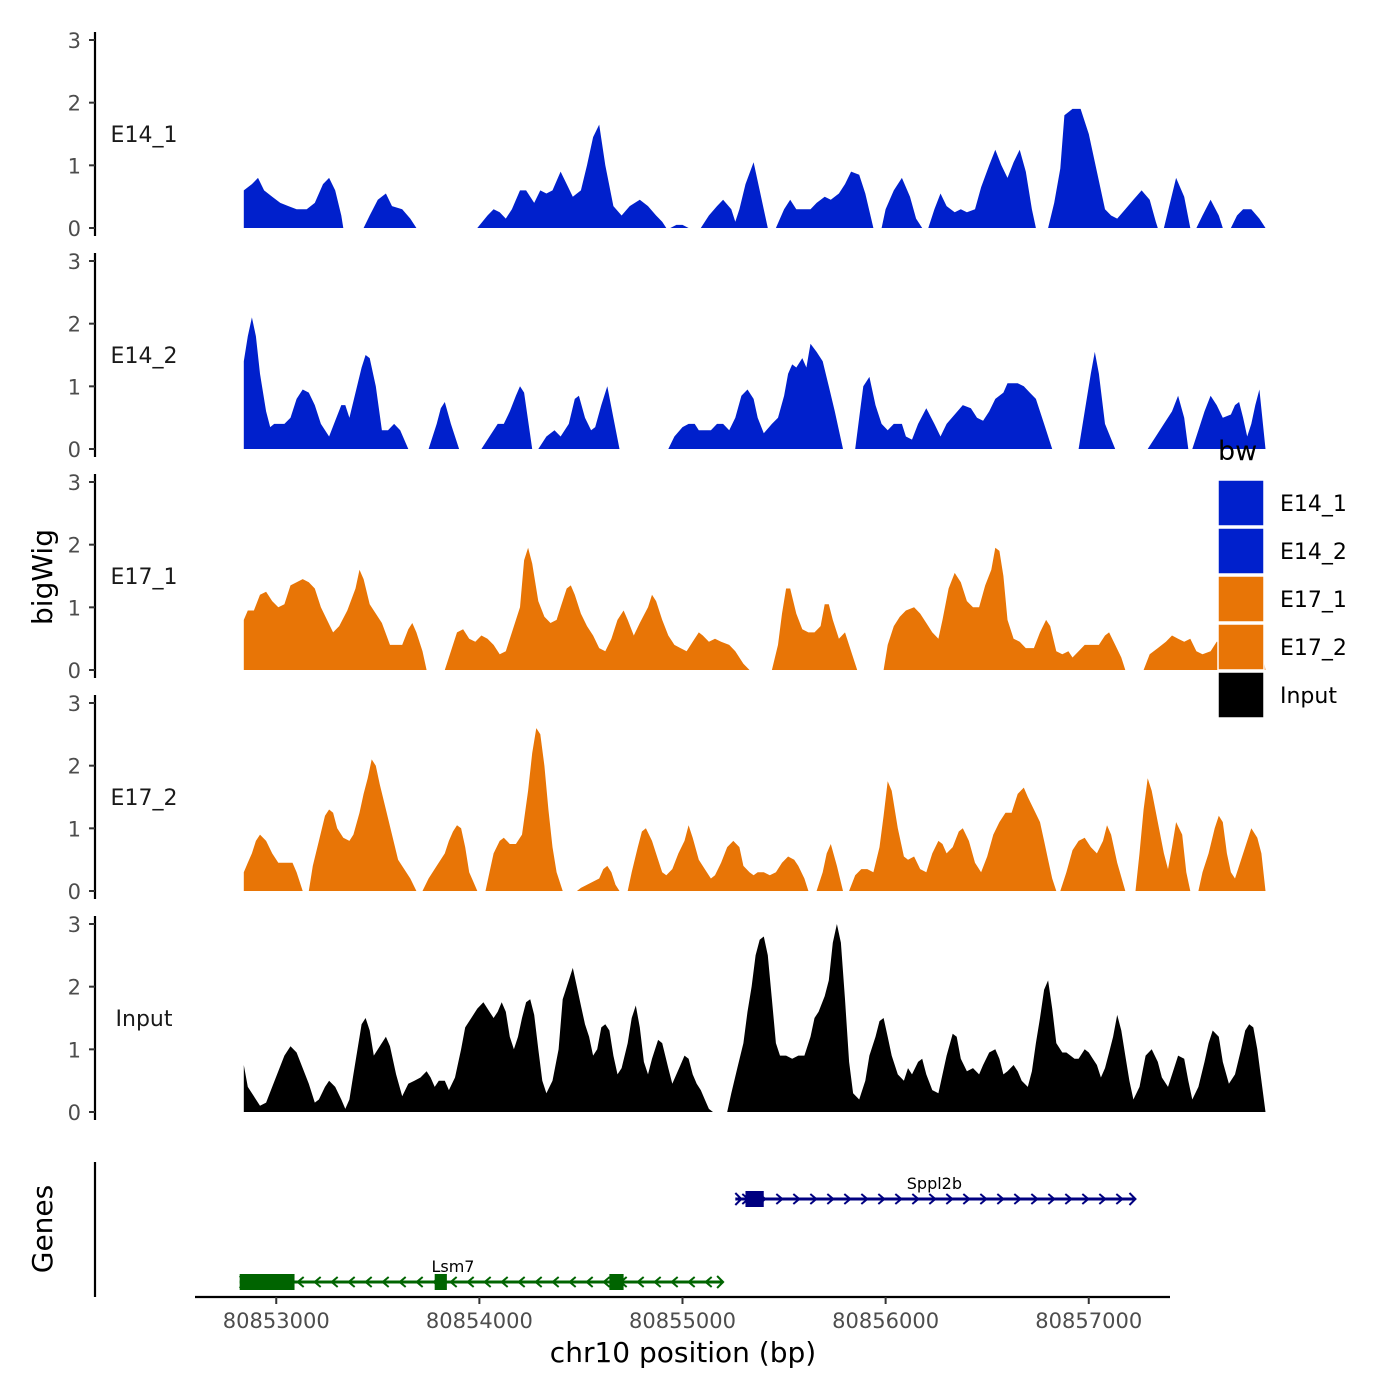  I want to click on gene-lsm7: Lsm7, so click(481, 1273).